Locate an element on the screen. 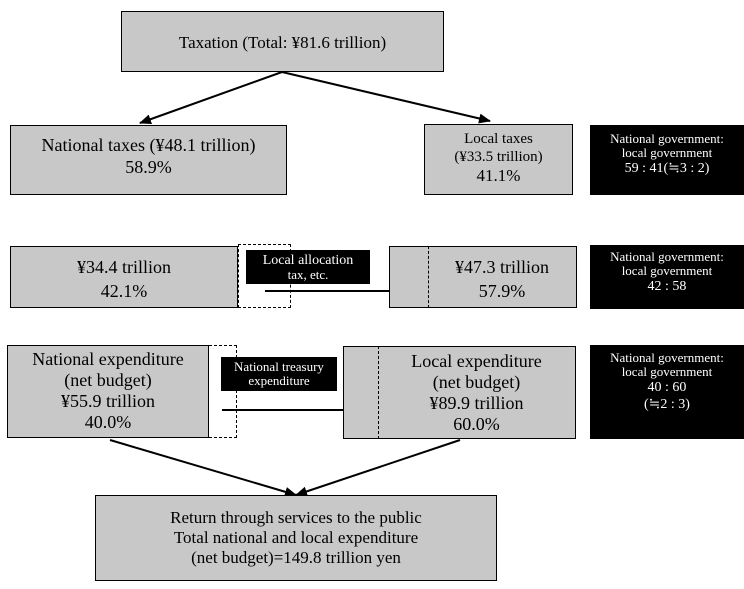 This screenshot has width=744, height=589. national-expenditure-label: National expenditure is located at coordinates (108, 359).